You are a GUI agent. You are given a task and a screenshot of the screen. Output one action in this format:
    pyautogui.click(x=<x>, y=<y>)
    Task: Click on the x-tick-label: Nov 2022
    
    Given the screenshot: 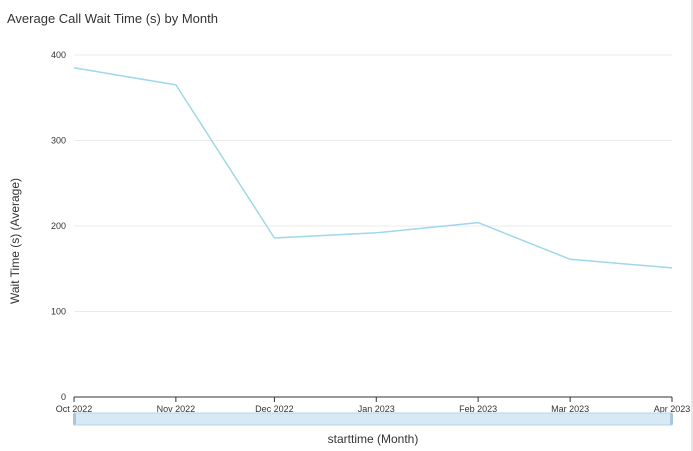 What is the action you would take?
    pyautogui.click(x=176, y=409)
    